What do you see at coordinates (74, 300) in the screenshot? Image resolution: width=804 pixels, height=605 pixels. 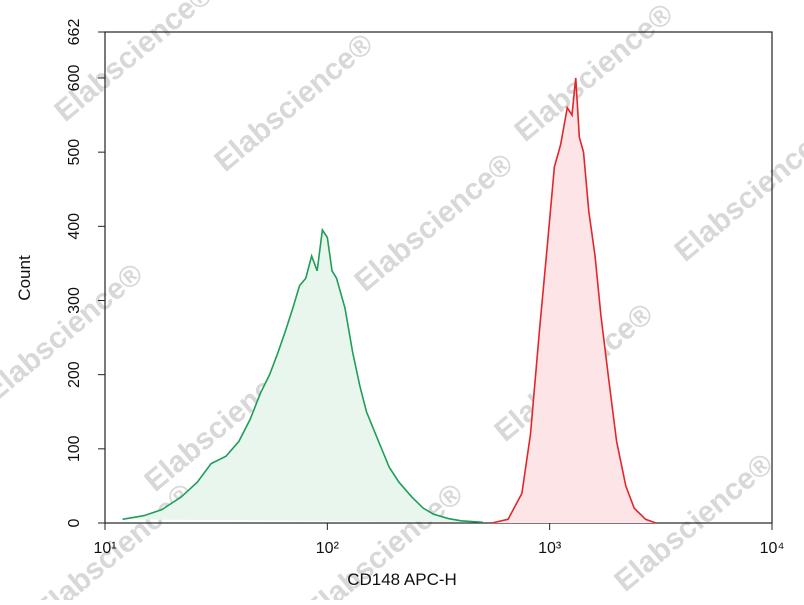 I see `y-tick-label: 300` at bounding box center [74, 300].